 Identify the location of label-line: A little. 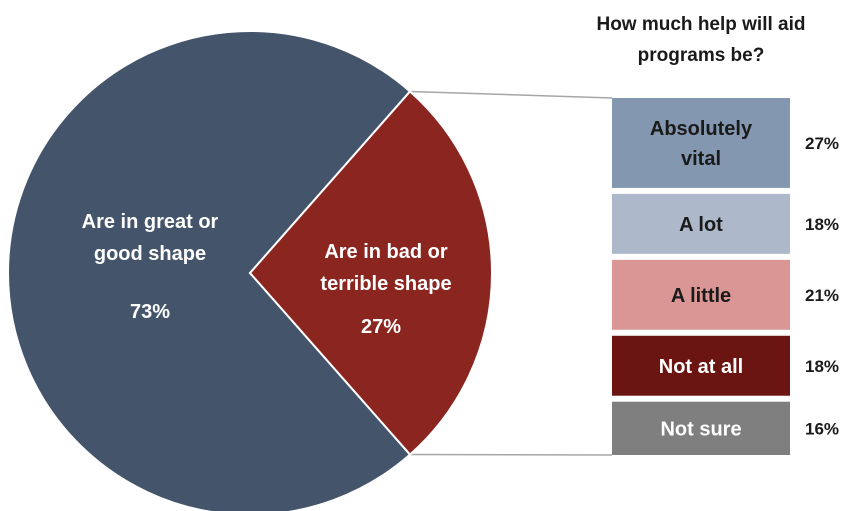
(701, 296).